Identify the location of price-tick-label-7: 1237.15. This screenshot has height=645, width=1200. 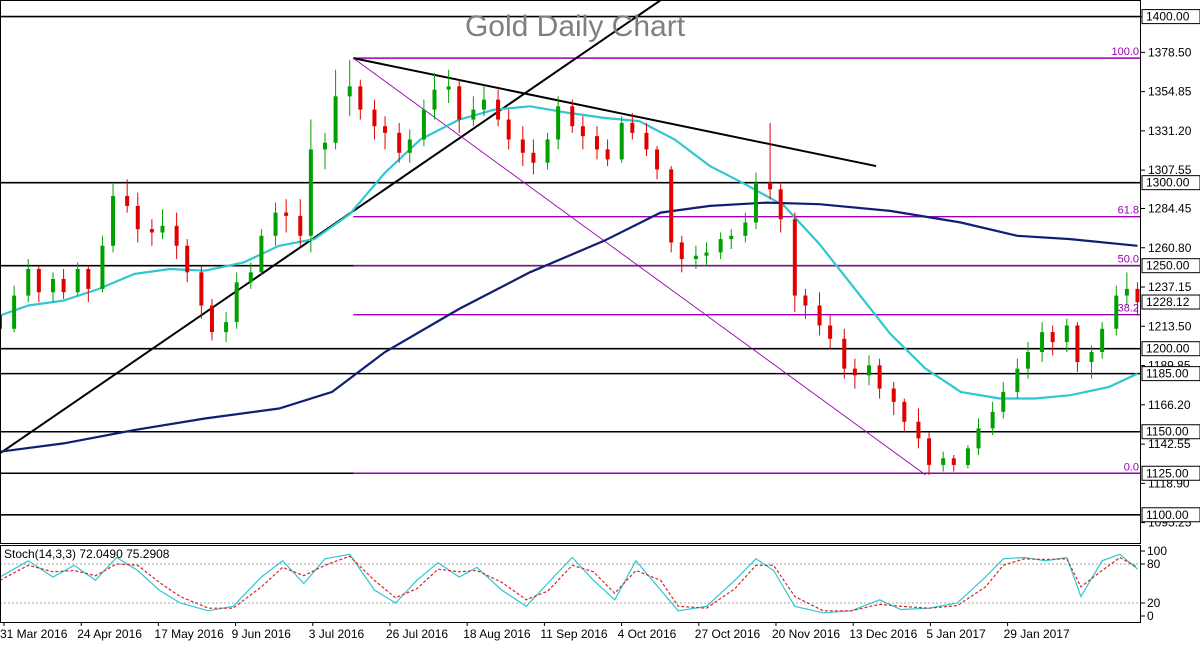
(1170, 287).